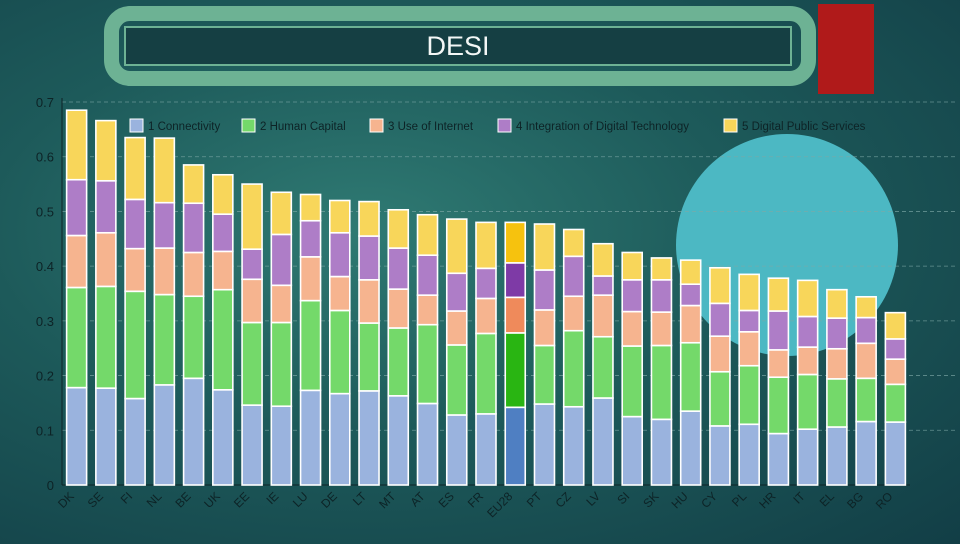  Describe the element at coordinates (563, 499) in the screenshot. I see `x-tick-label: CZ` at that location.